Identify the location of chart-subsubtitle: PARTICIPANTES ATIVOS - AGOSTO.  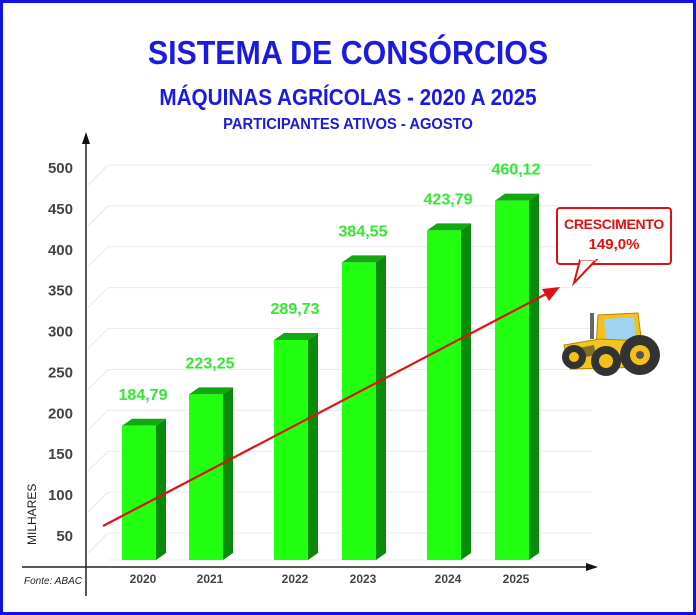
(348, 124).